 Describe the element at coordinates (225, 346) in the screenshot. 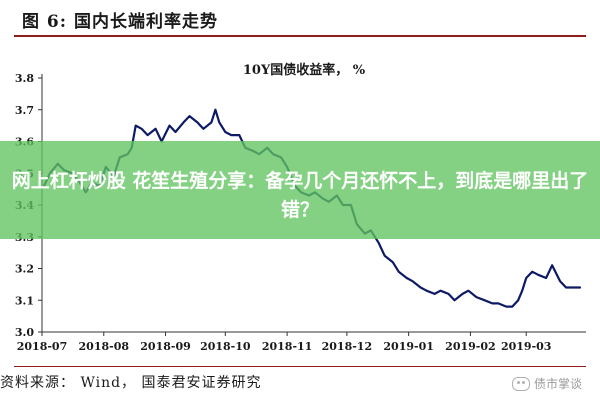

I see `x-tick-label: 2018-10` at that location.